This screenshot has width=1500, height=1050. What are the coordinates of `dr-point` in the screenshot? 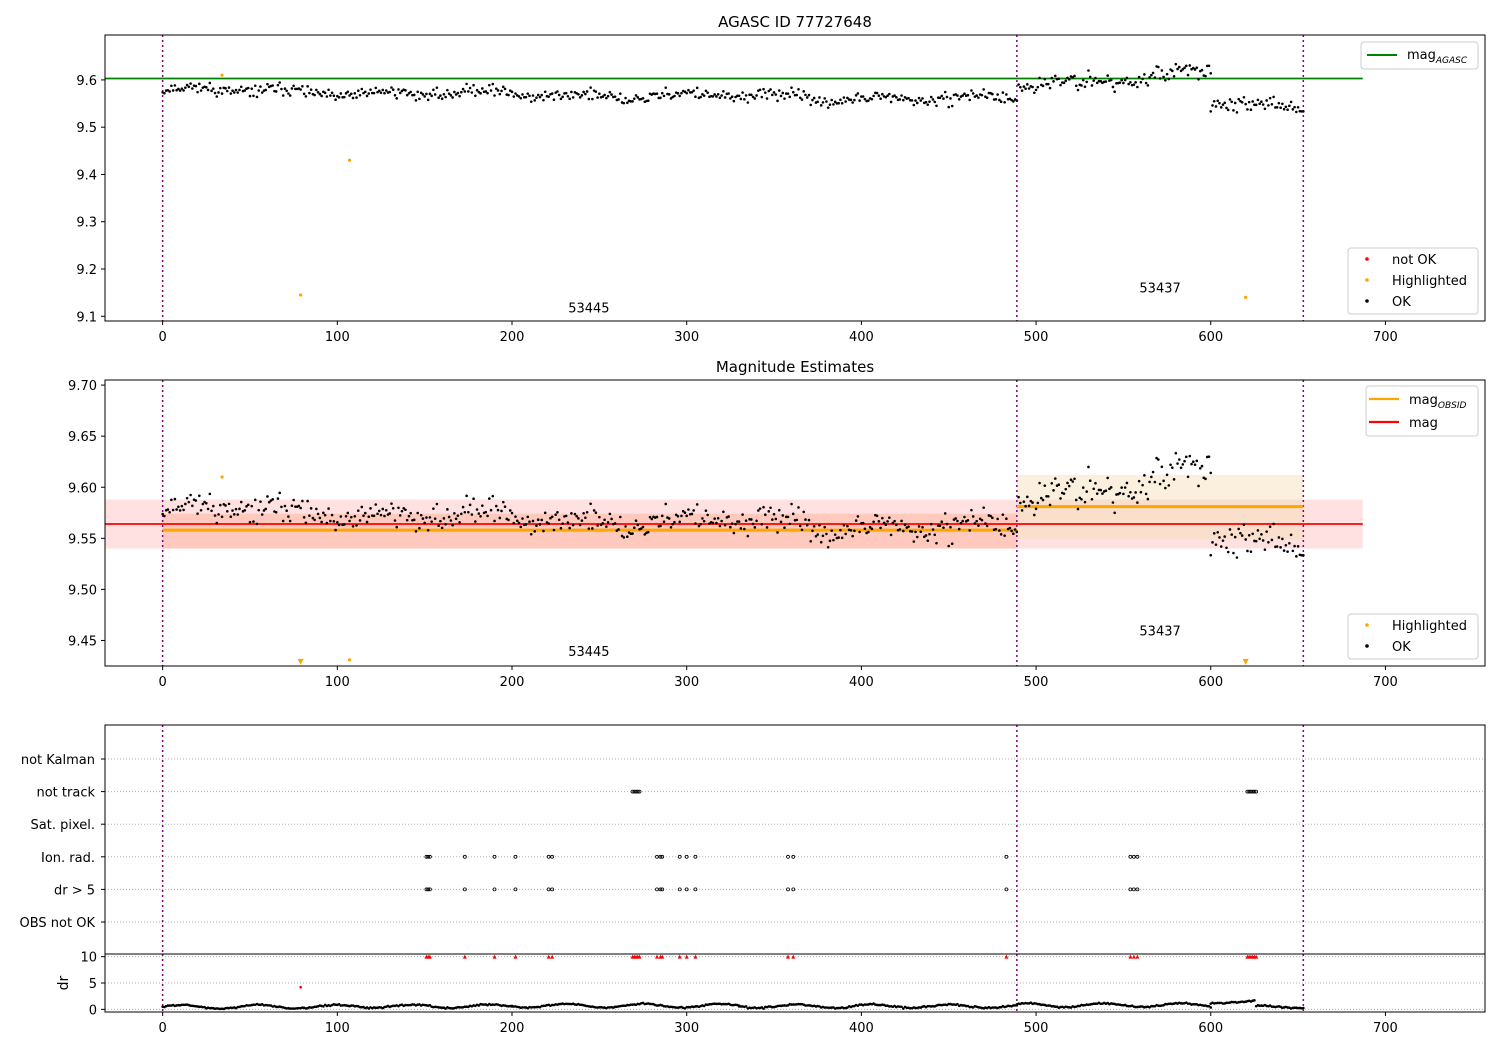 It's located at (957, 1004).